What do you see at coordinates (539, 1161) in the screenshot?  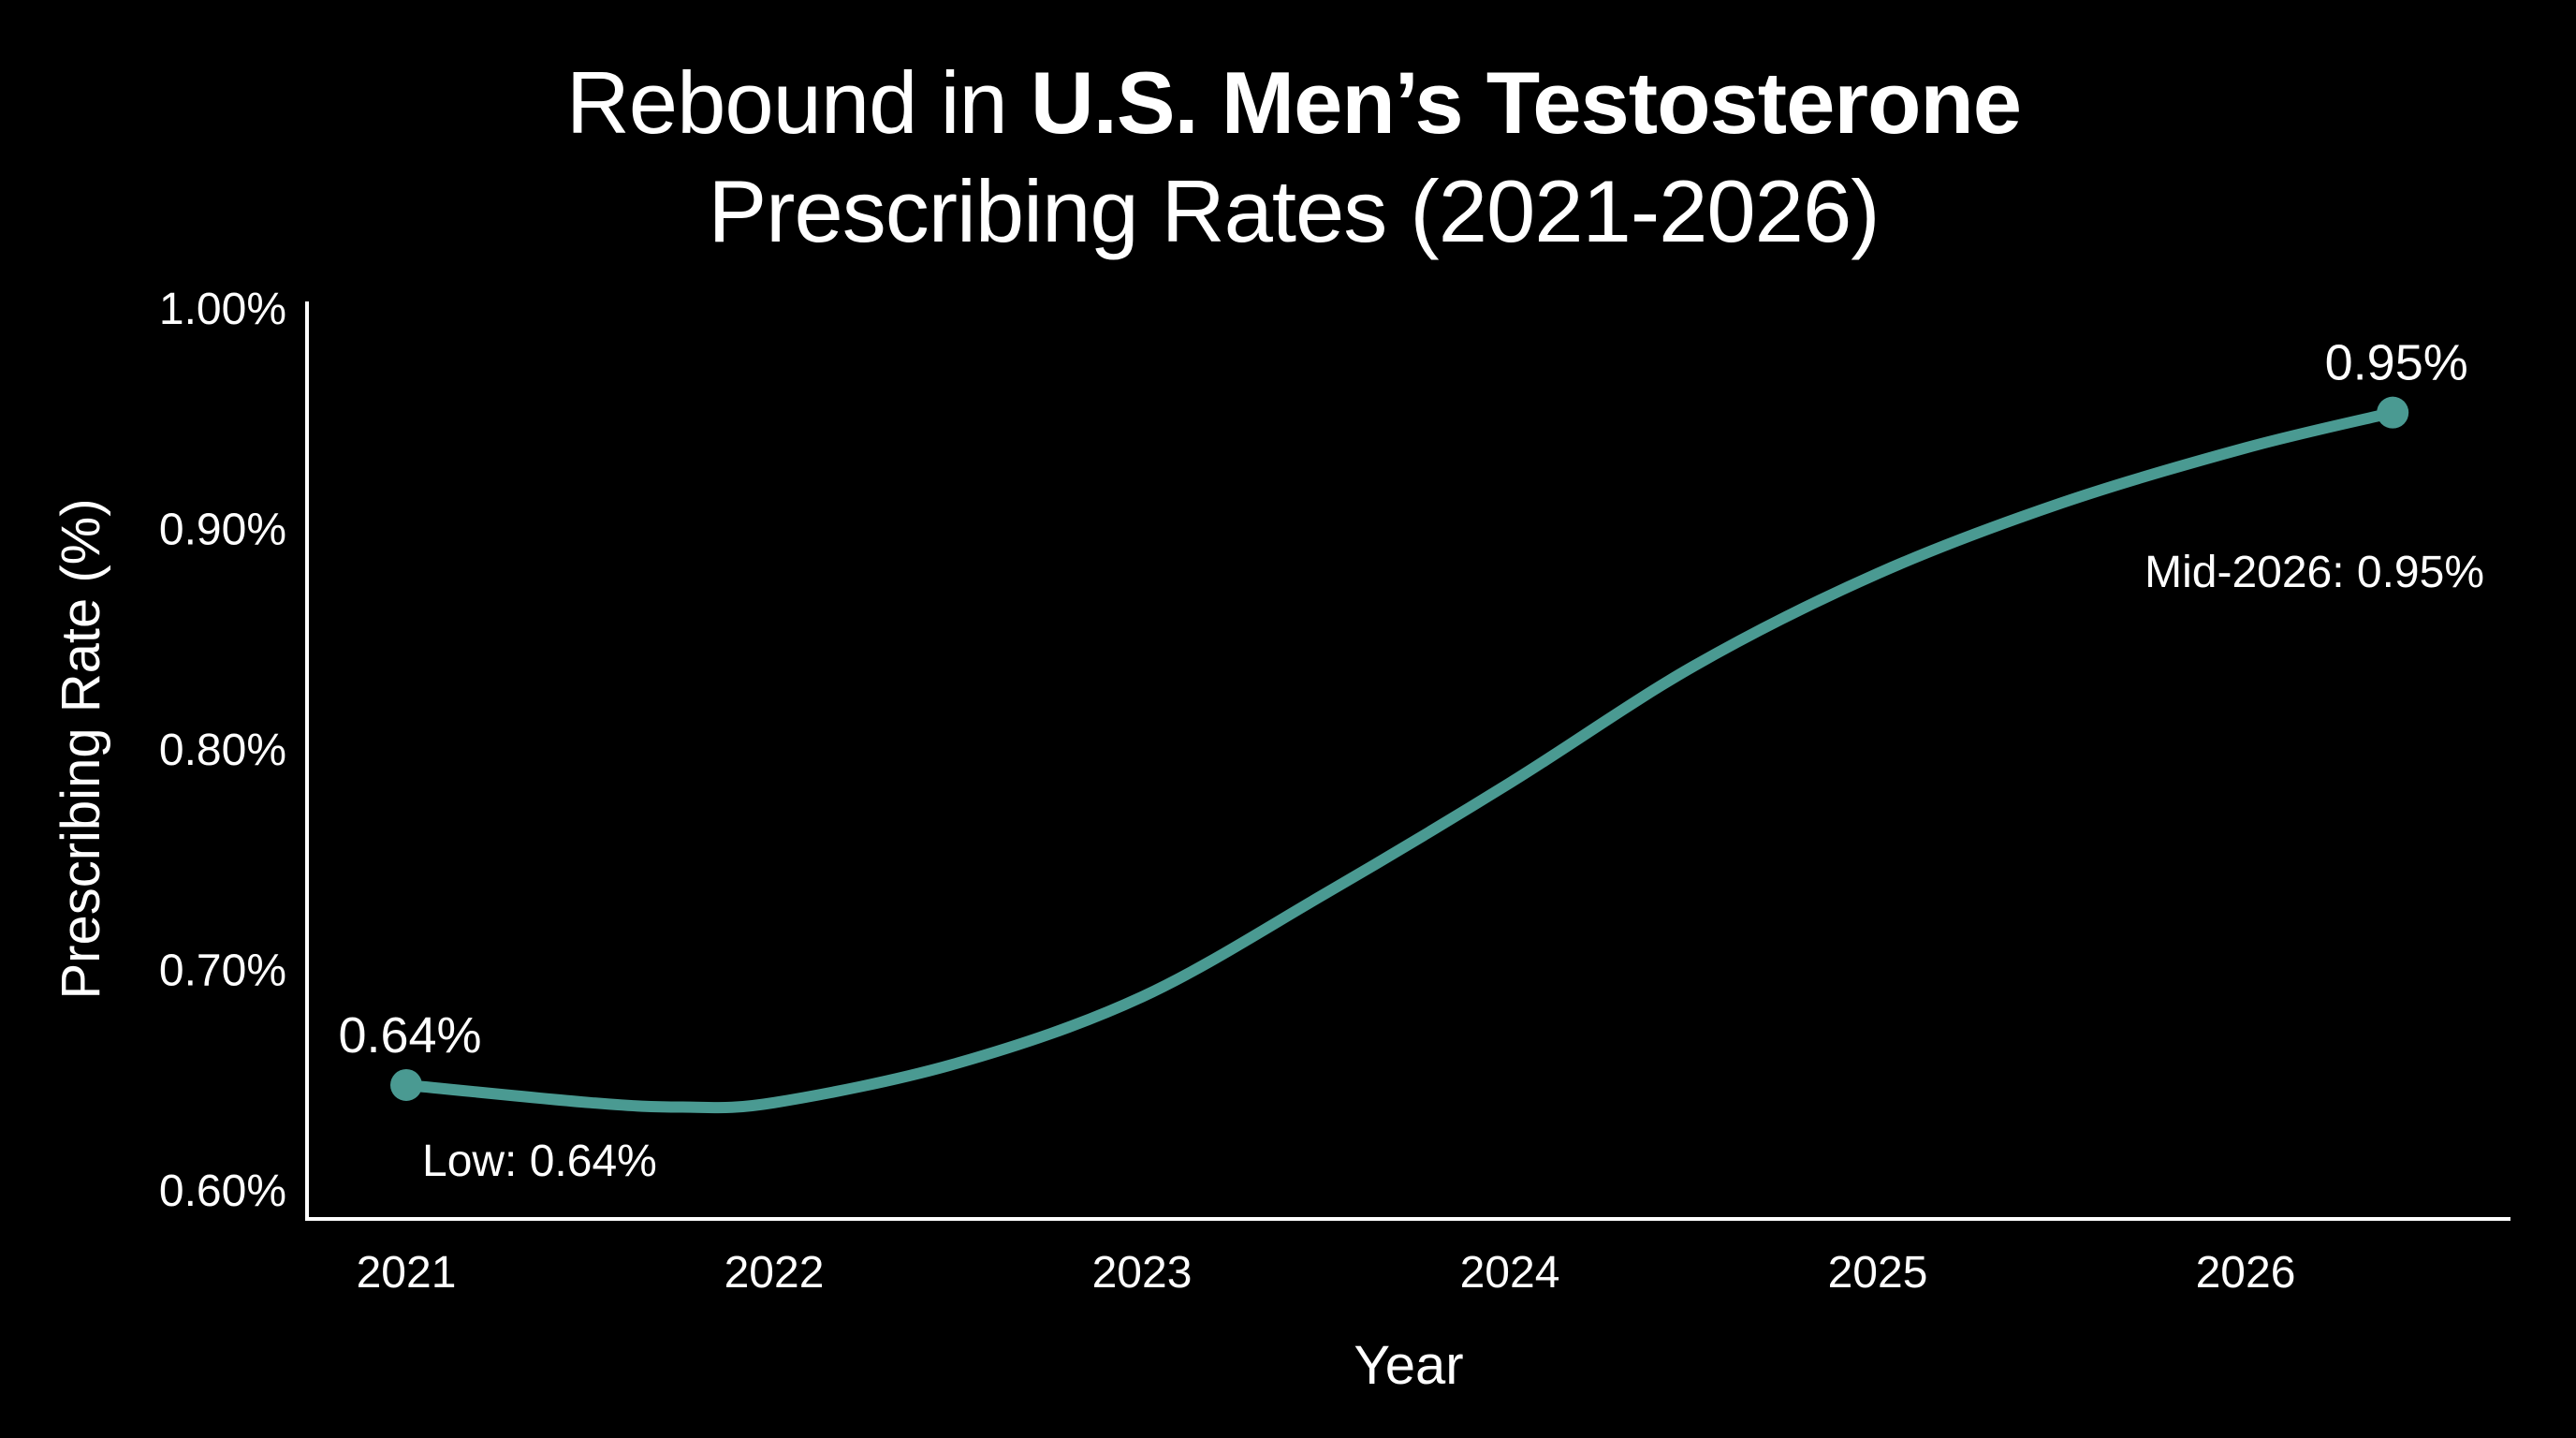 I see `low-annotation: Low: 0.64%` at bounding box center [539, 1161].